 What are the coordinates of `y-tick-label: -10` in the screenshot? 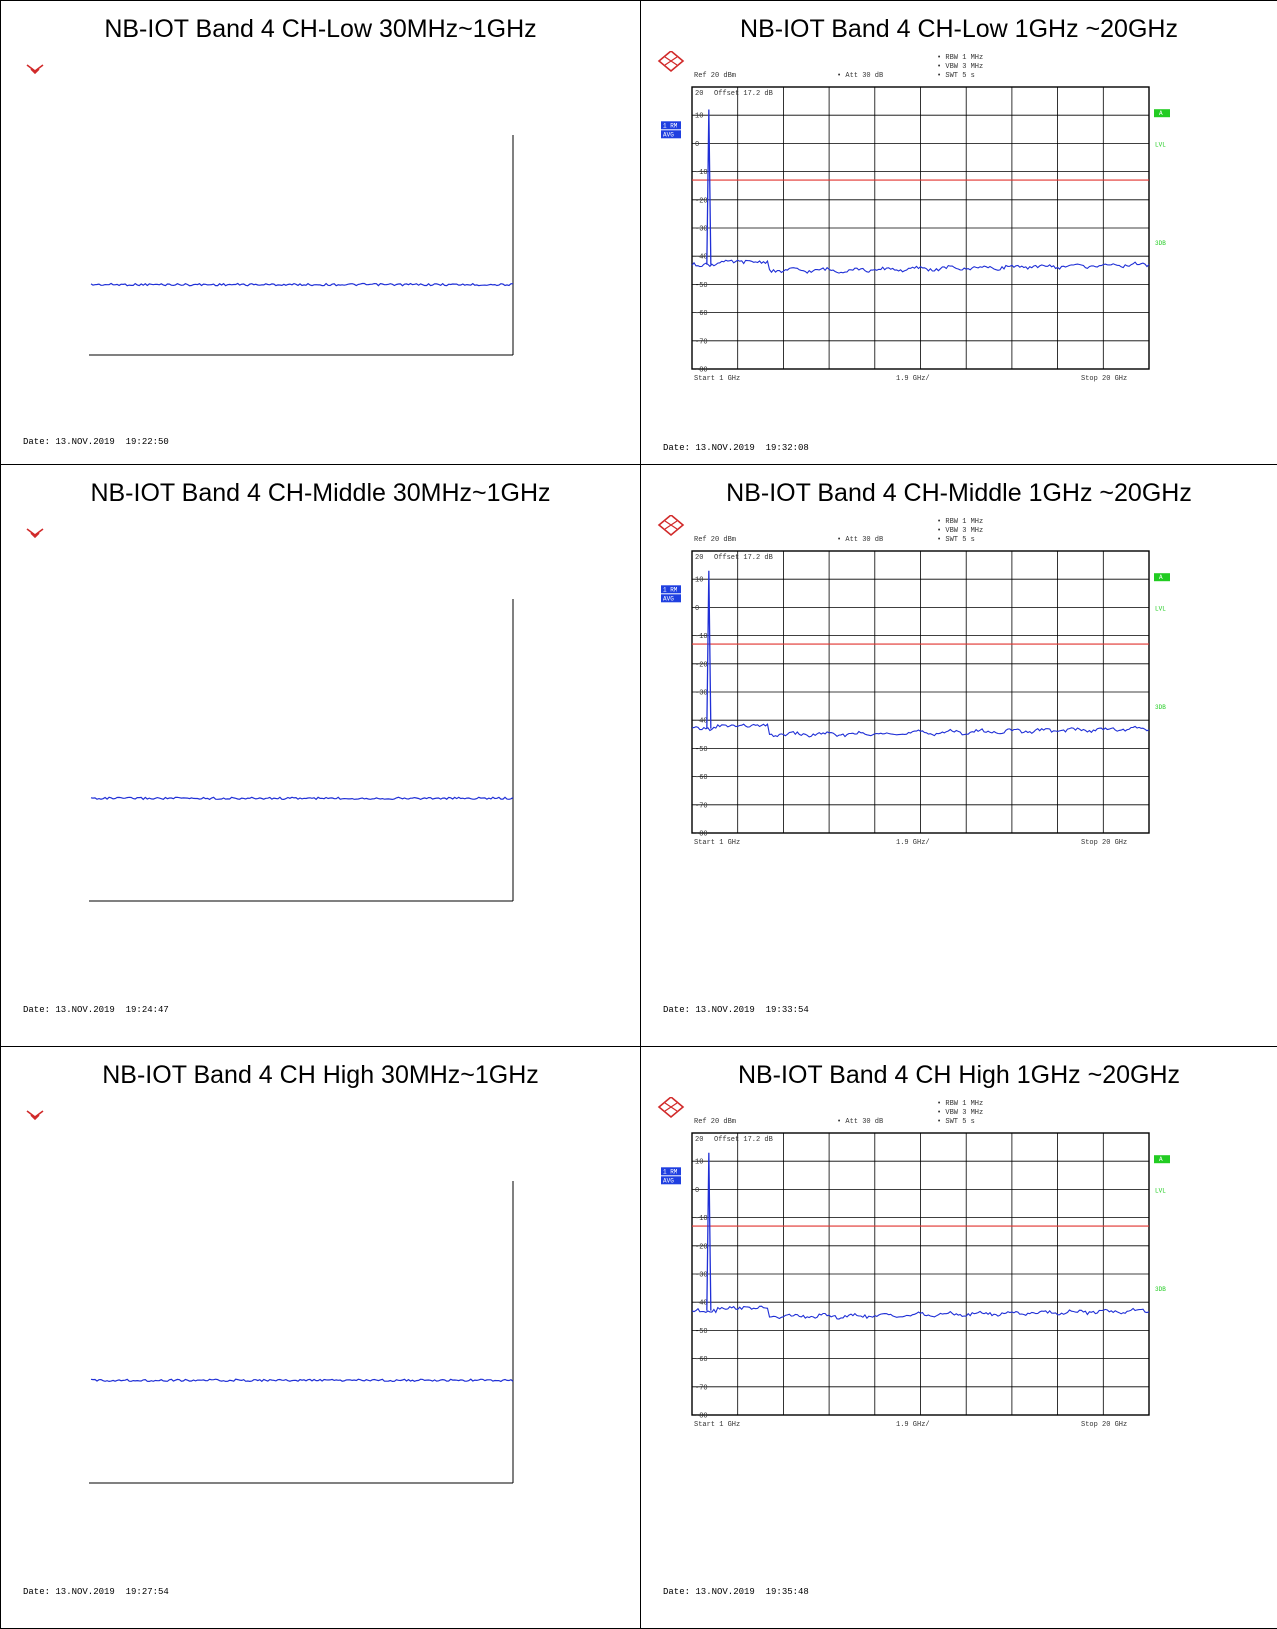 It's located at (701, 173).